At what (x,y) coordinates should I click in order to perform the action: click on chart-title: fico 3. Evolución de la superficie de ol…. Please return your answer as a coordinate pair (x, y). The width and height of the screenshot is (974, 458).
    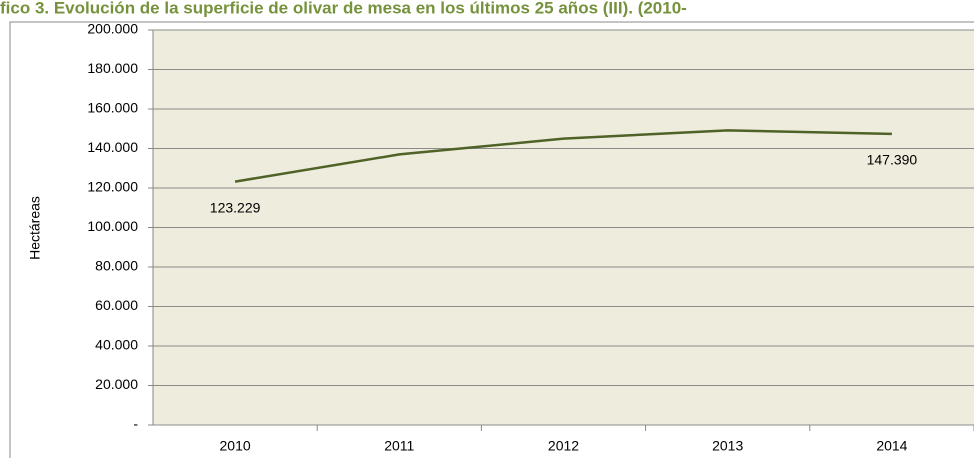
    Looking at the image, I should click on (343, 8).